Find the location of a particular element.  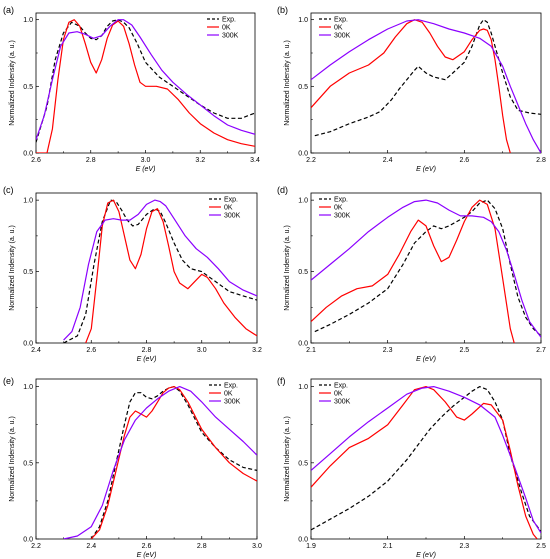

panel-label: (b) is located at coordinates (282, 10).